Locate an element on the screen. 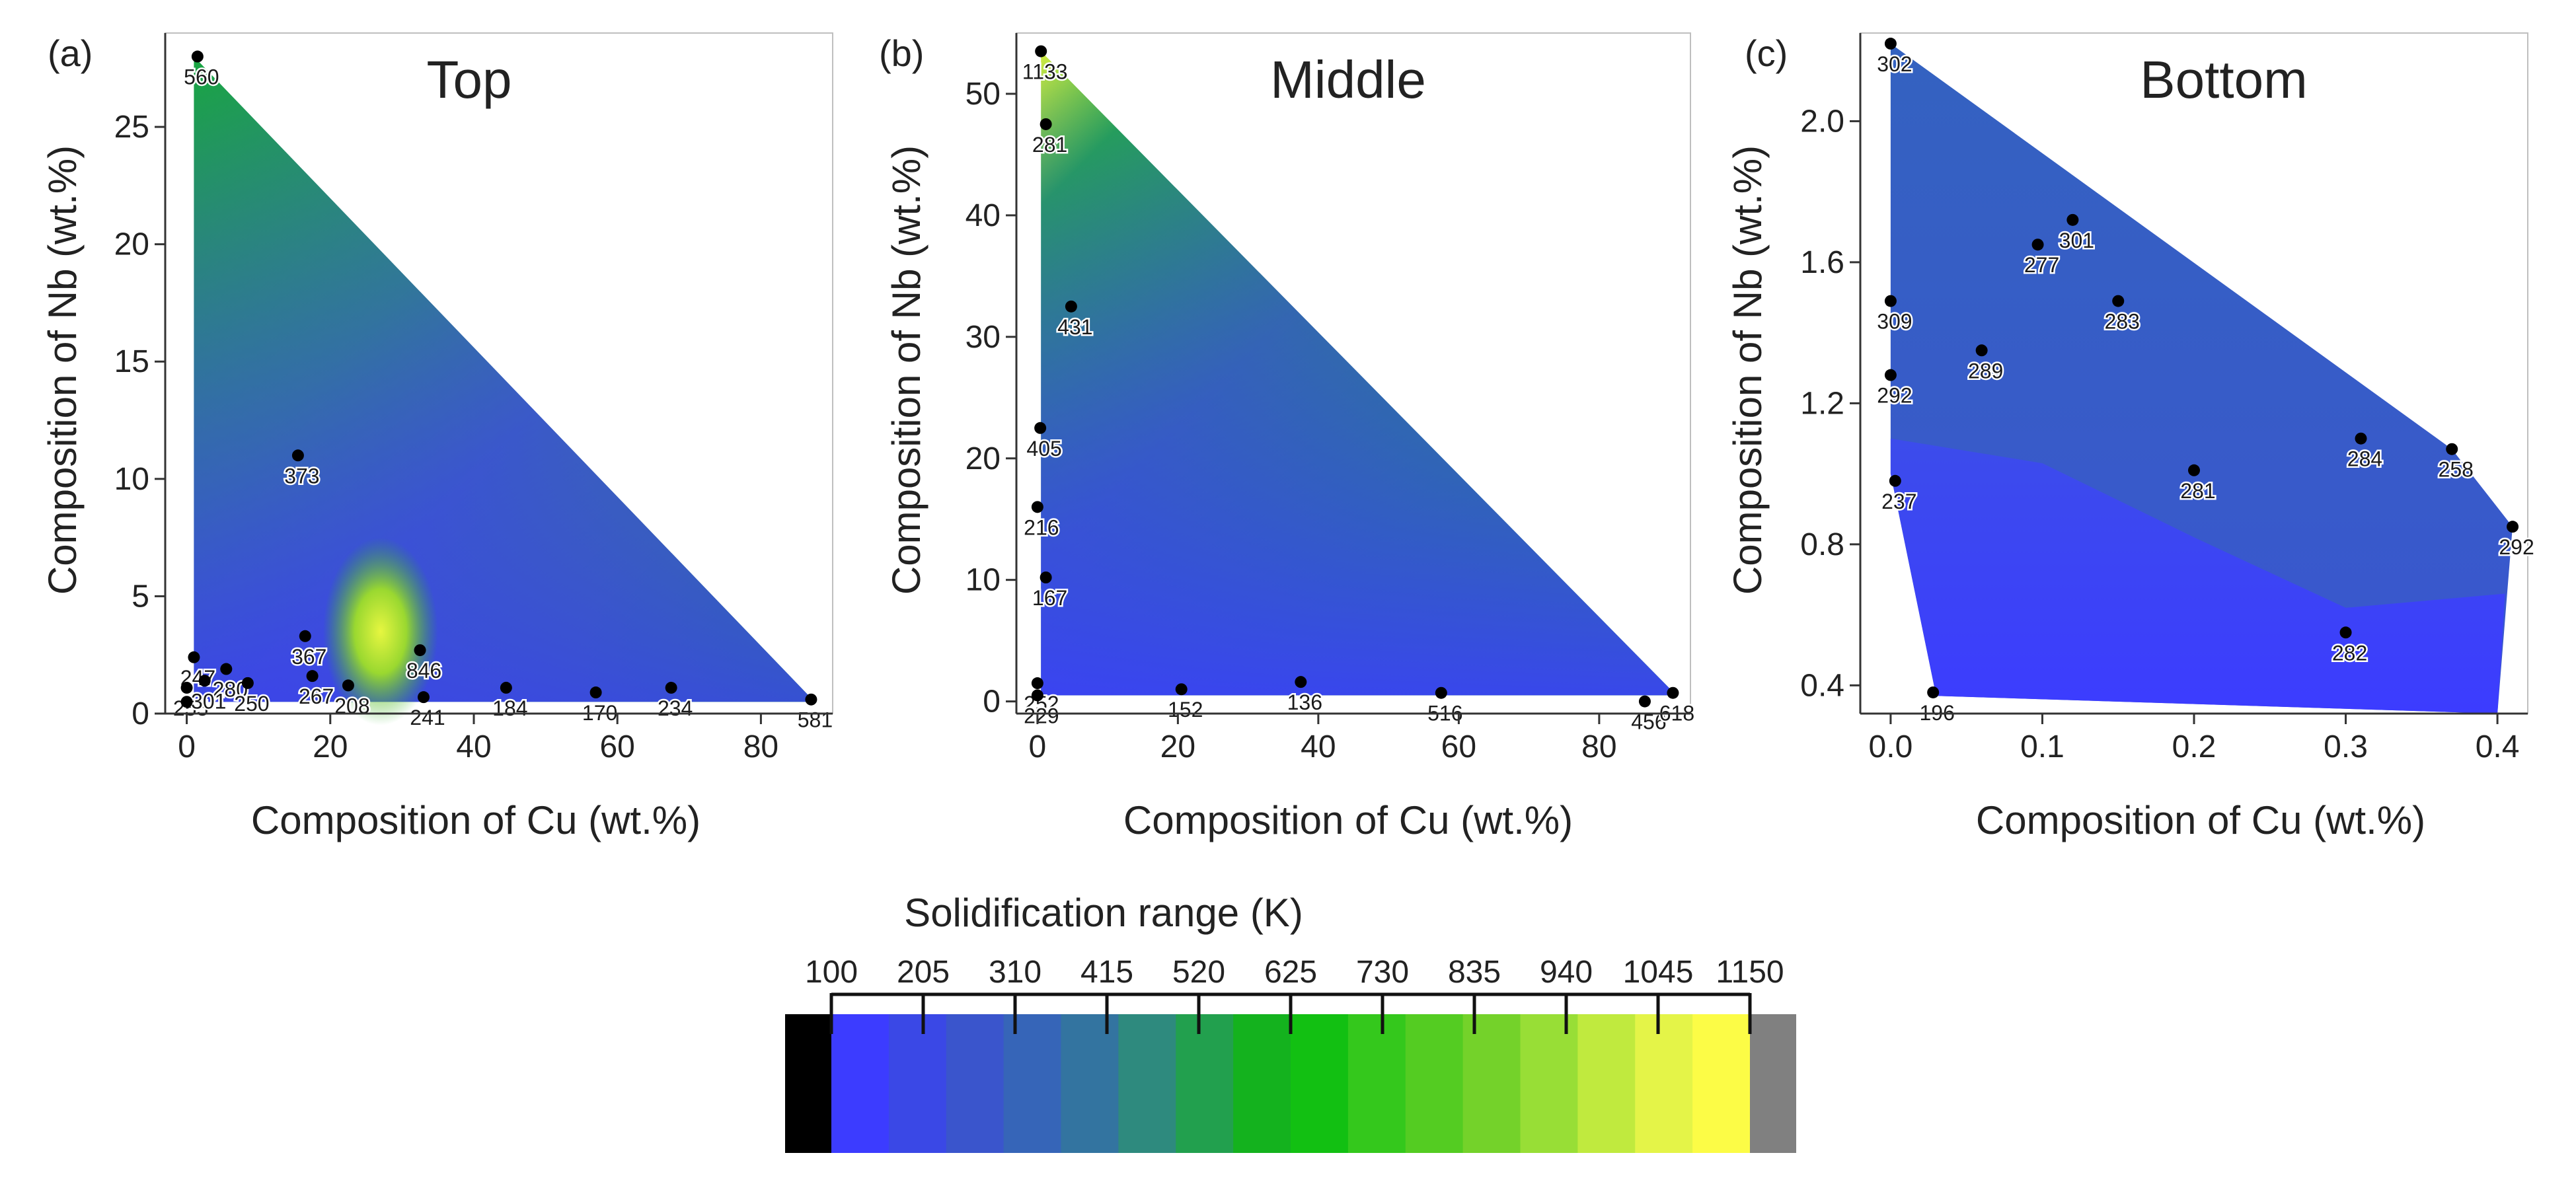 The image size is (2576, 1184). point-label: 229 is located at coordinates (1041, 715).